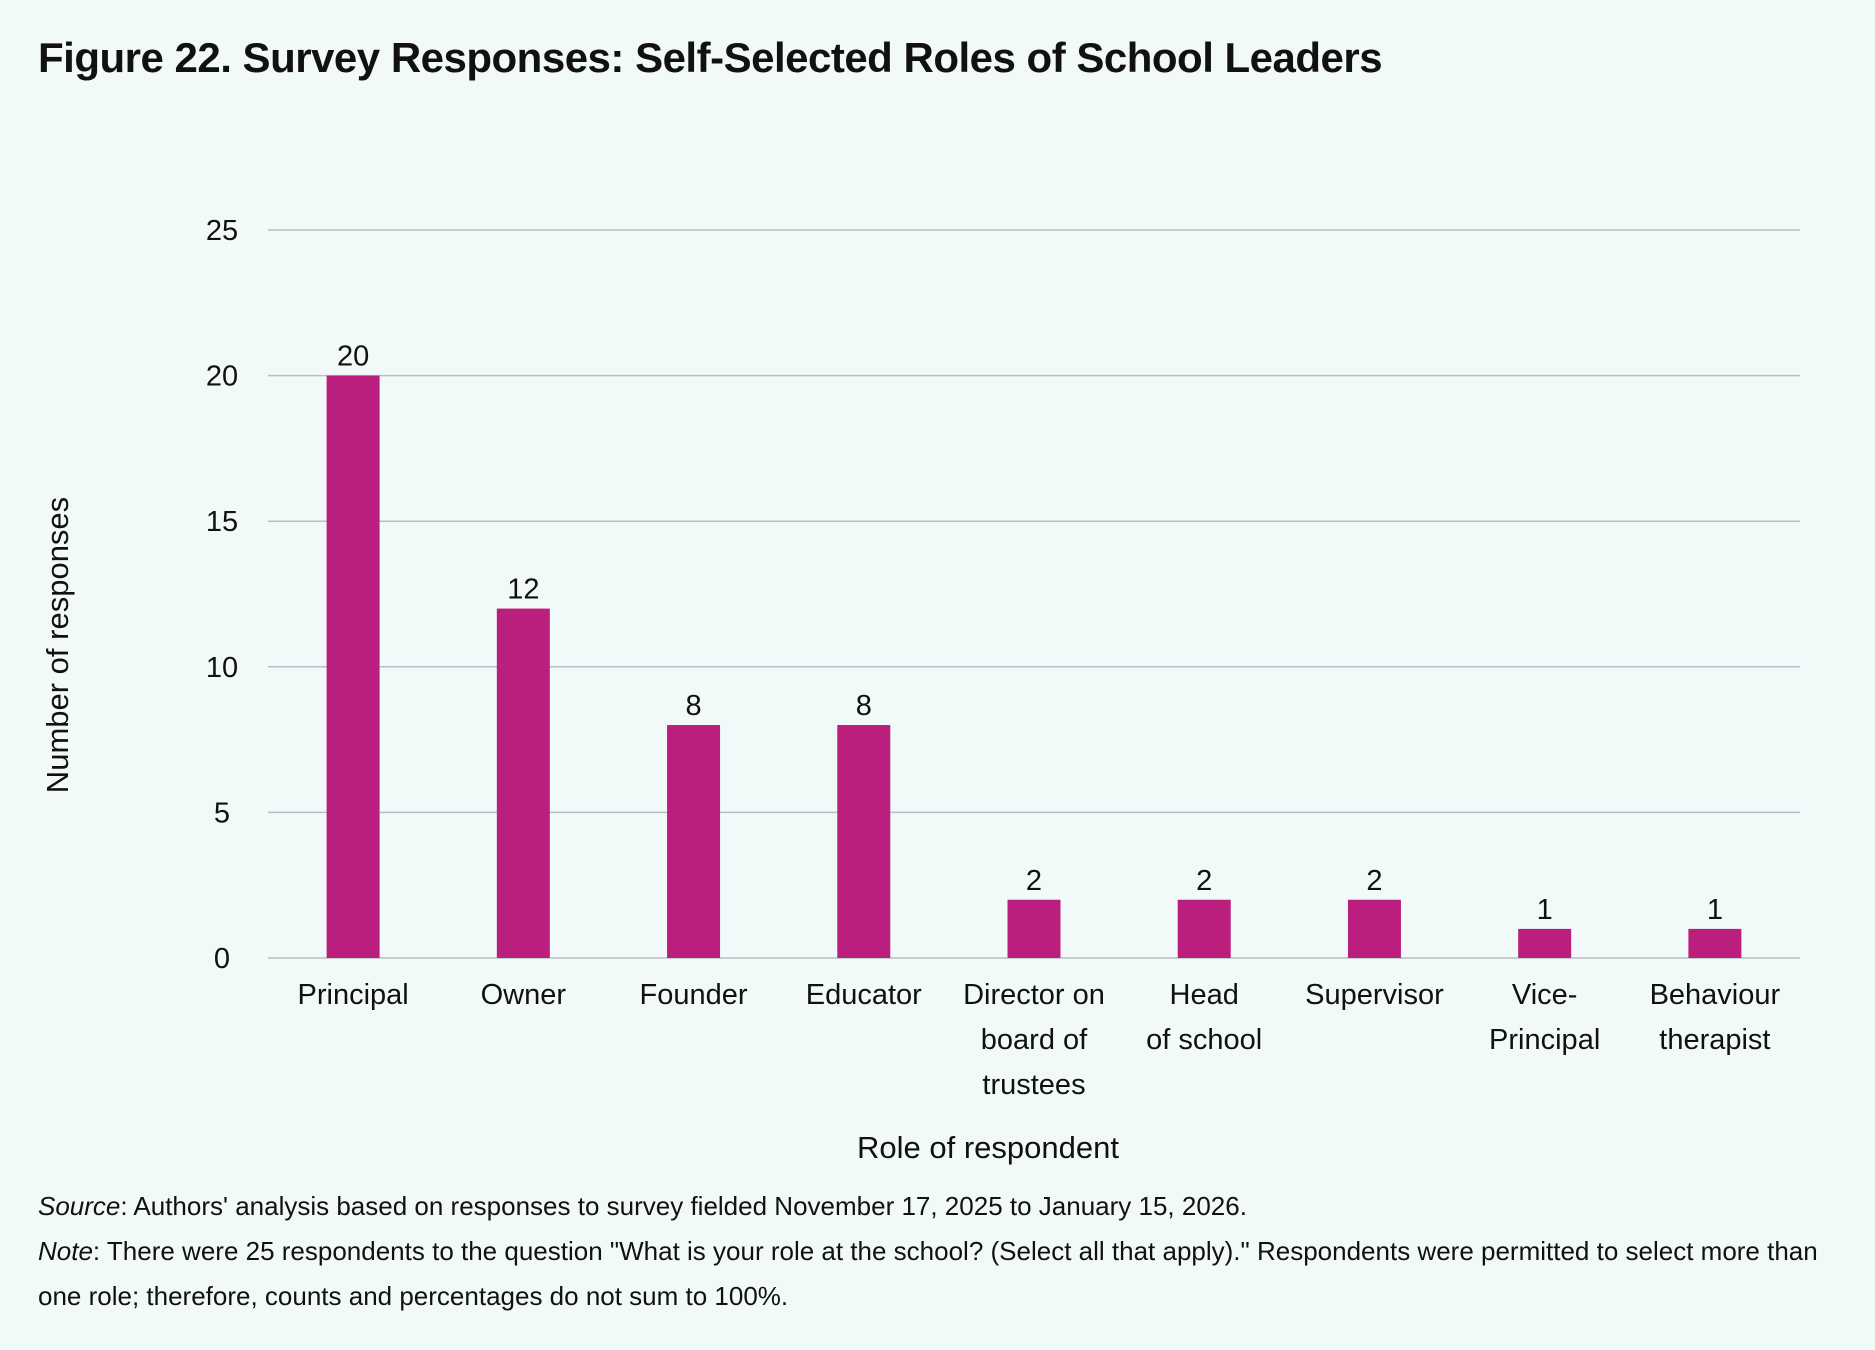 The image size is (1875, 1350). I want to click on x-tick-label: Supervisor, so click(1374, 995).